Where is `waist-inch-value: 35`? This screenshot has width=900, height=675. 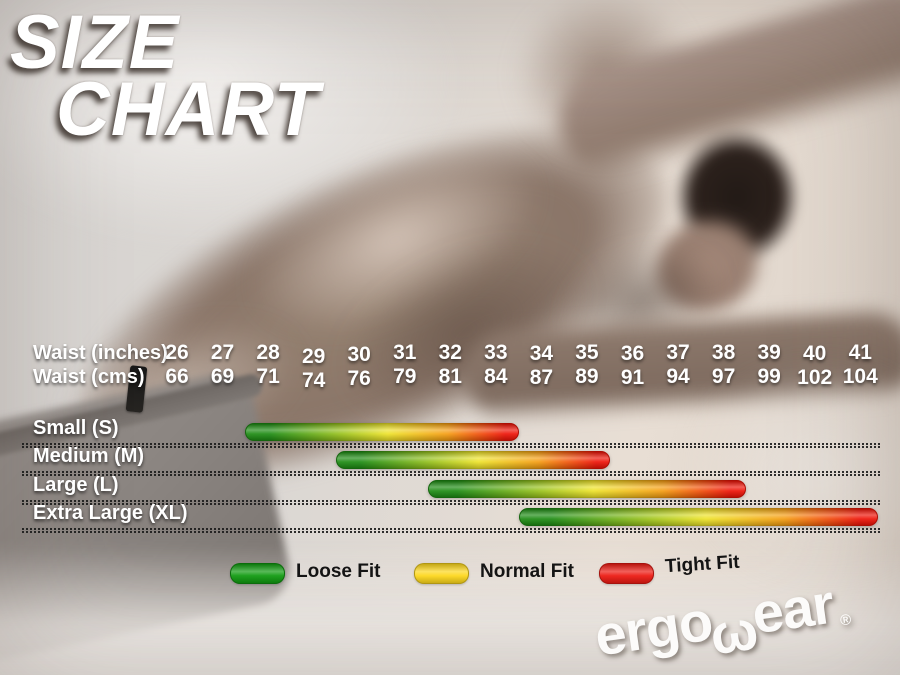 waist-inch-value: 35 is located at coordinates (587, 352).